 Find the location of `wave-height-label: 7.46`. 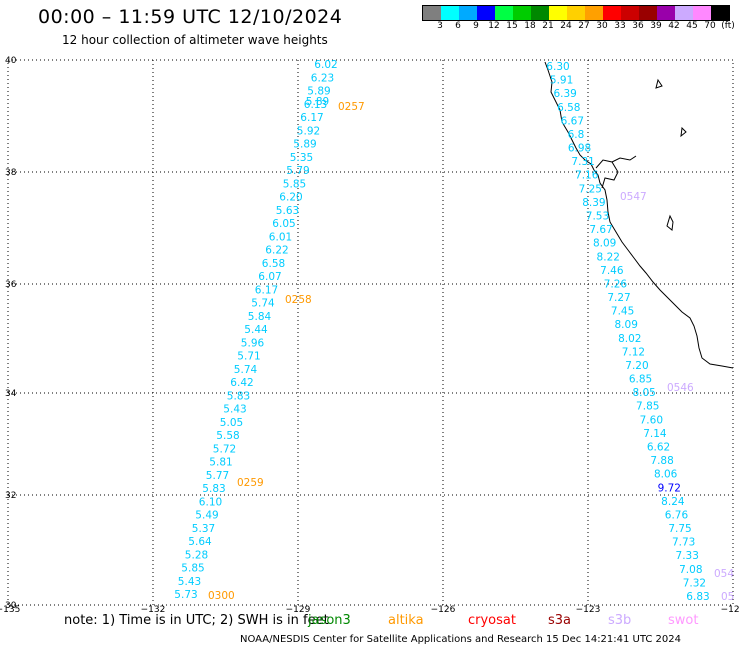

wave-height-label: 7.46 is located at coordinates (612, 271).